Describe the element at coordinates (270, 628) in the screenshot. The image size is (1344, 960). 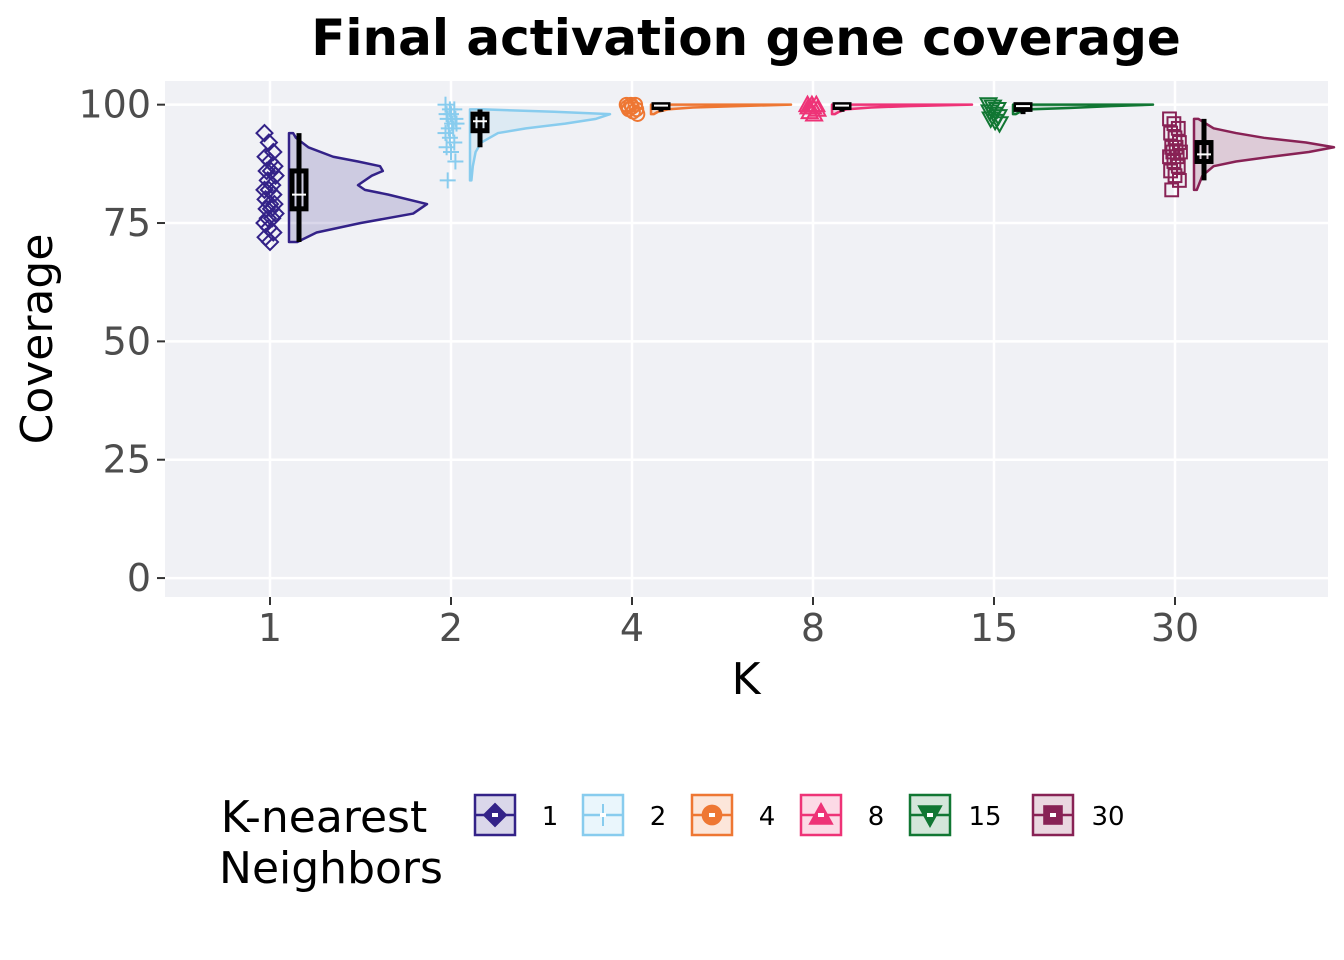
I see `x-tick-label: 1` at that location.